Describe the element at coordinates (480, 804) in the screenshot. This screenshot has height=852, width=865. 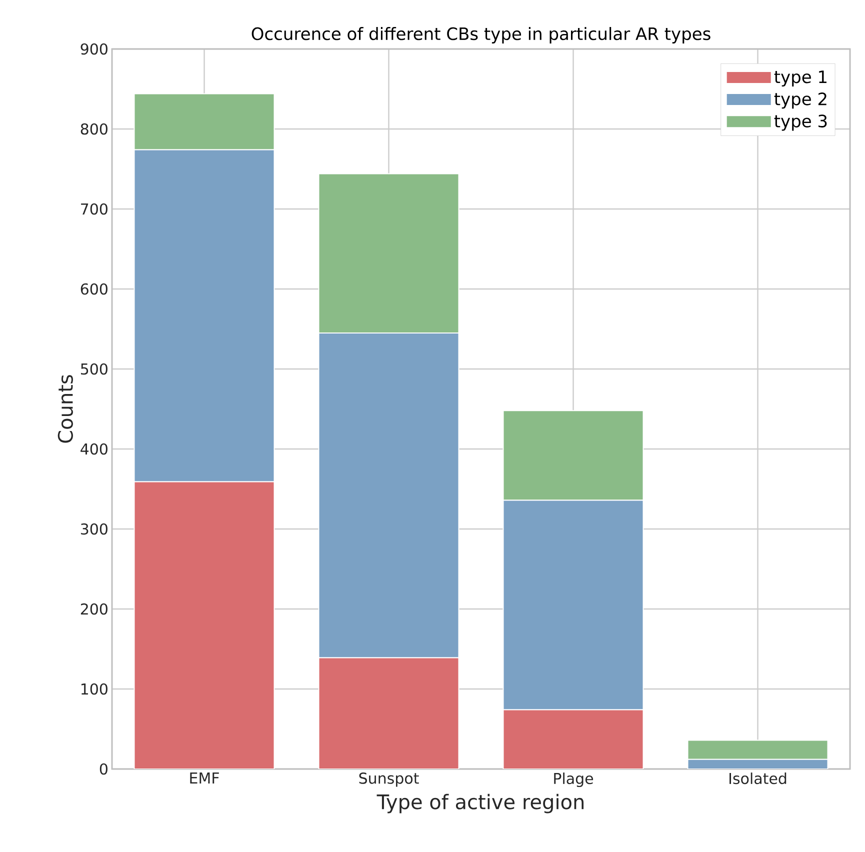
I see `x-axis-title: Type of active region` at that location.